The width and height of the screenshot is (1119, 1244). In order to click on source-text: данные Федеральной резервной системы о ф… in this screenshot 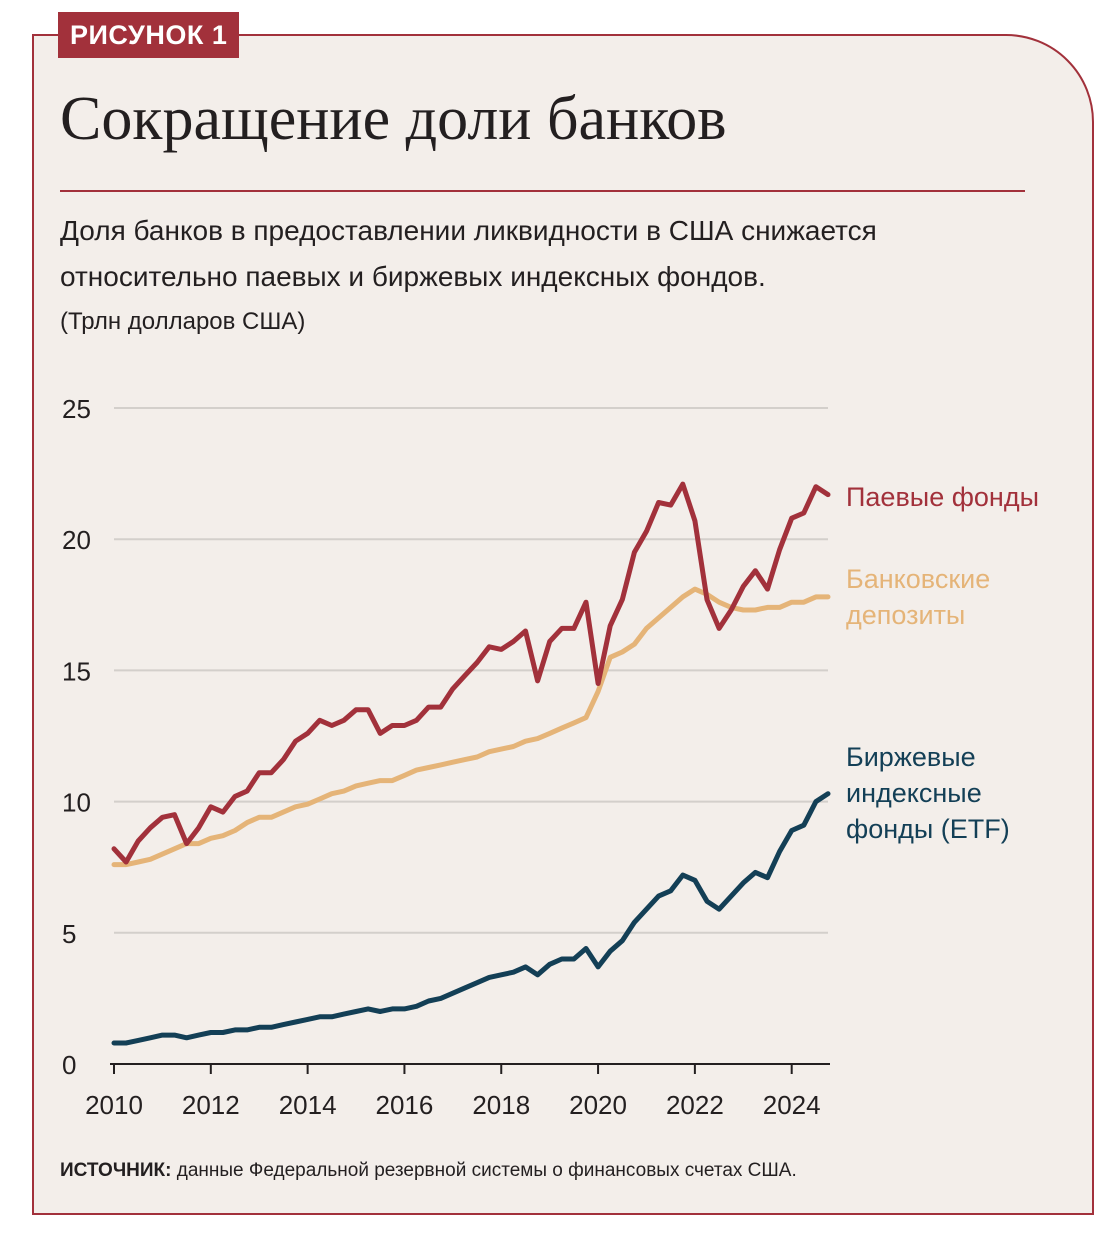, I will do `click(484, 1170)`.